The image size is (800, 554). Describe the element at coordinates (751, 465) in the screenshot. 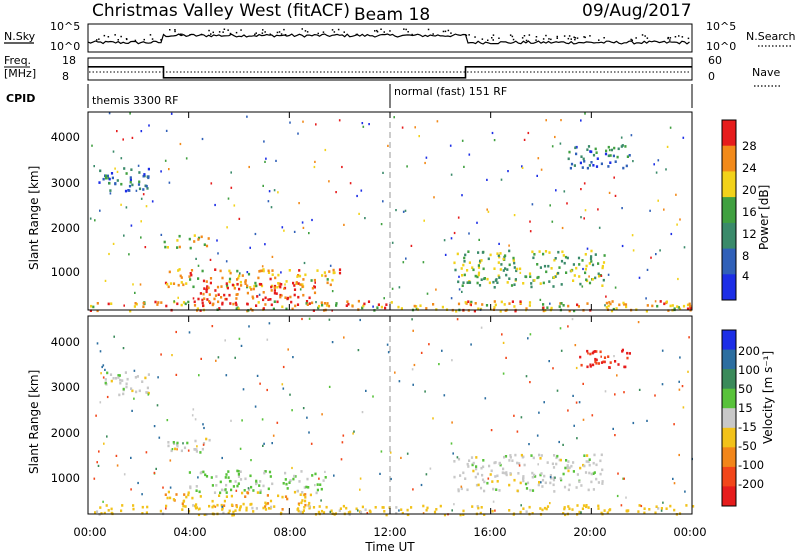

I see `velocity-cbar-tick-m100: -100` at that location.